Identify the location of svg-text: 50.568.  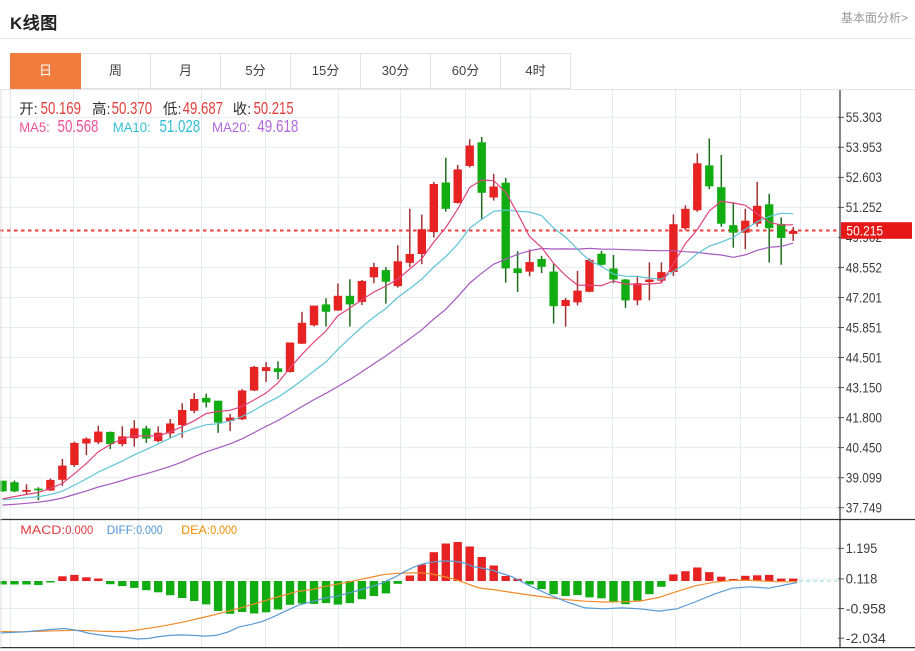
(78, 126).